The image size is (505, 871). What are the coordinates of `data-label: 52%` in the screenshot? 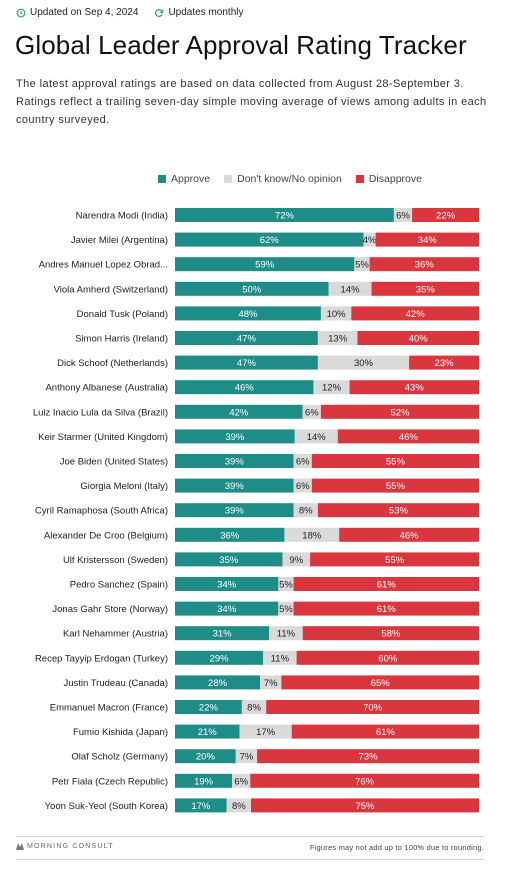 It's located at (400, 412).